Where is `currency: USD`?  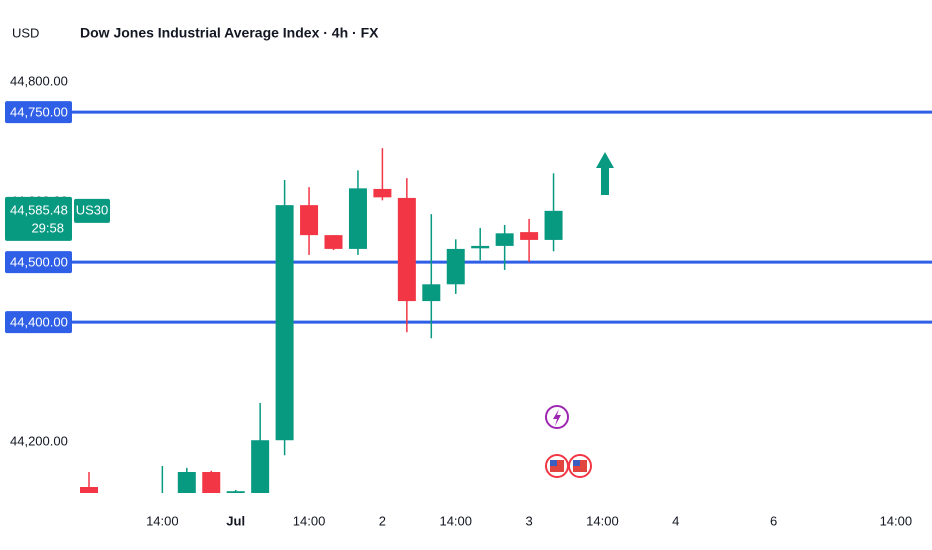
currency: USD is located at coordinates (25, 32).